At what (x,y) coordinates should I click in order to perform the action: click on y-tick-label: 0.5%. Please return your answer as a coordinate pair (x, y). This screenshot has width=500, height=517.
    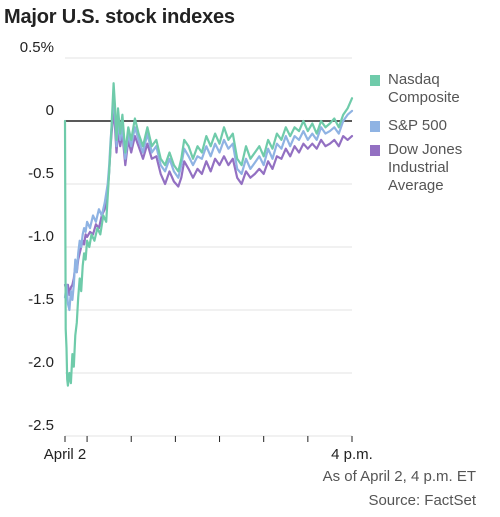
    Looking at the image, I should click on (37, 47).